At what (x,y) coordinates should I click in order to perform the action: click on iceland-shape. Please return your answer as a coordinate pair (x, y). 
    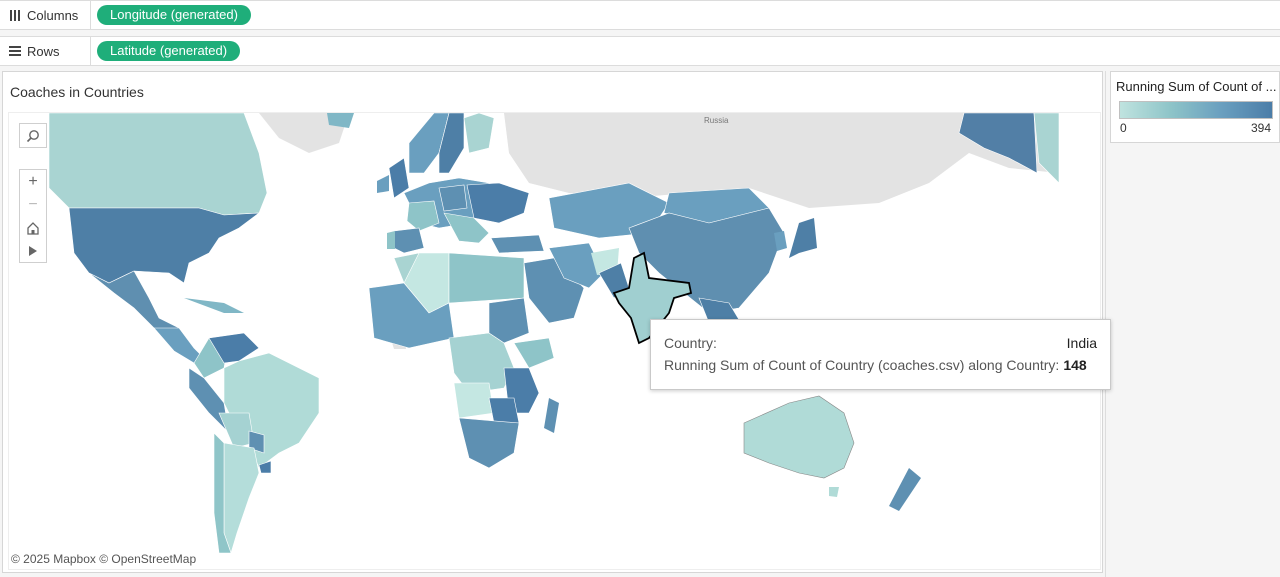
    Looking at the image, I should click on (340, 120).